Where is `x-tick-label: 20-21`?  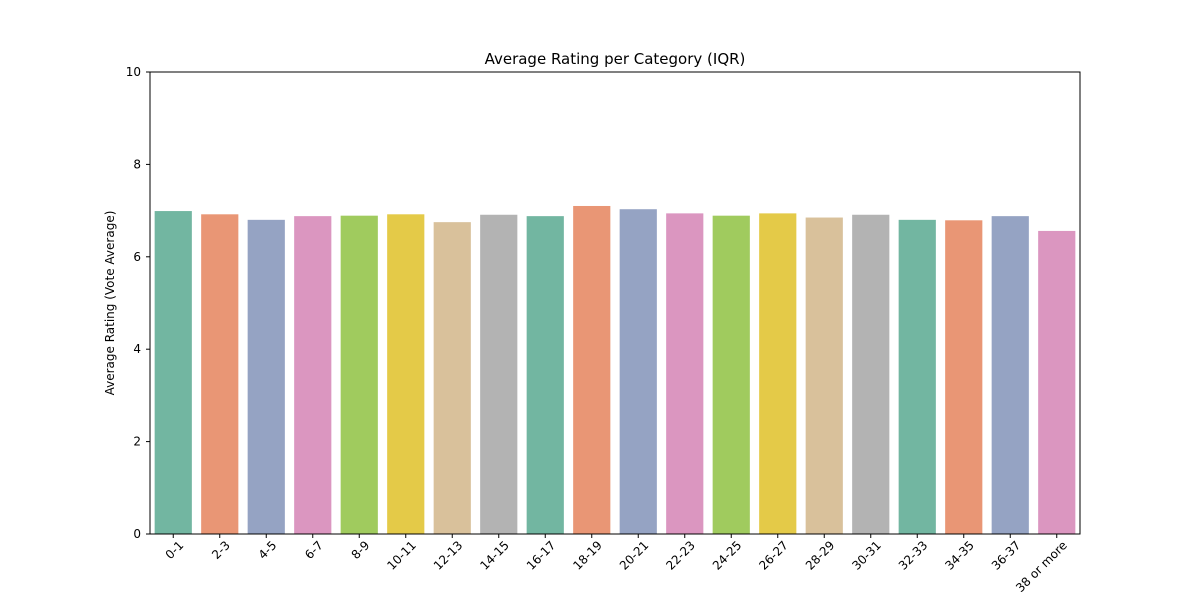
x-tick-label: 20-21 is located at coordinates (634, 555).